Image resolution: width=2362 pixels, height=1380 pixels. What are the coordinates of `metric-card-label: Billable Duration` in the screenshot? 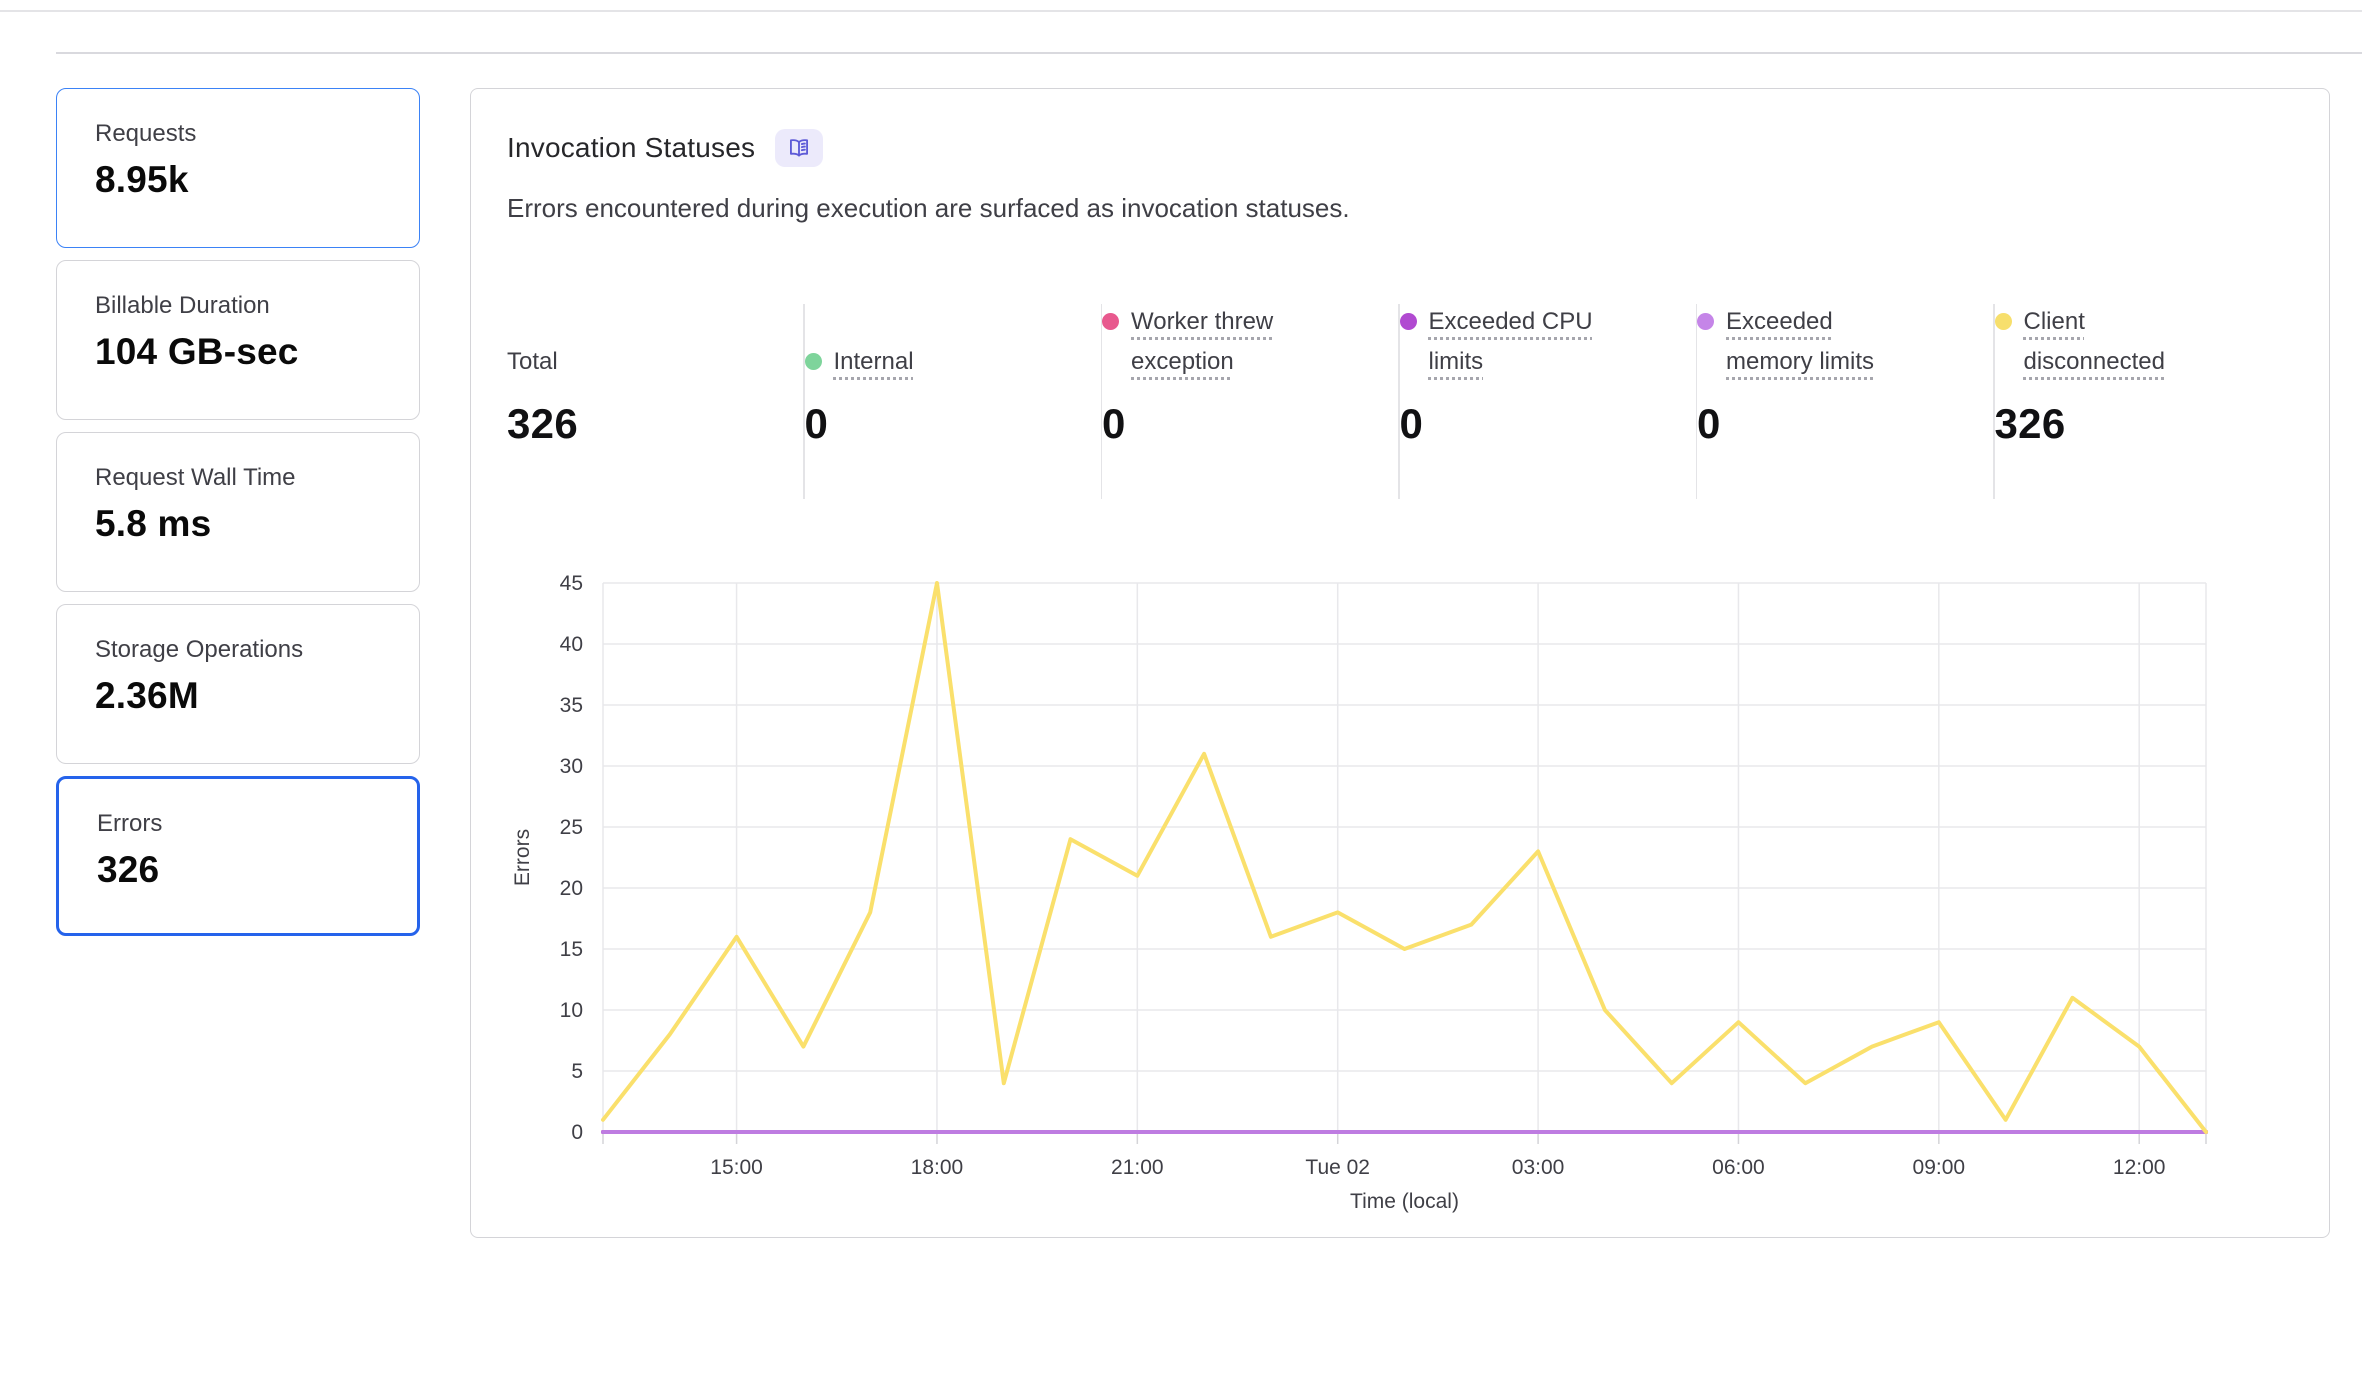 It's located at (182, 305).